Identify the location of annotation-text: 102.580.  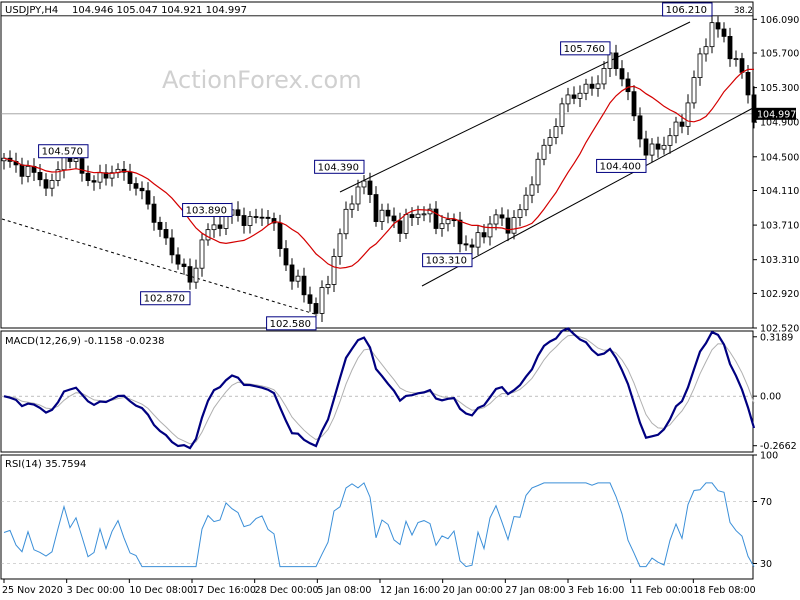
(290, 324).